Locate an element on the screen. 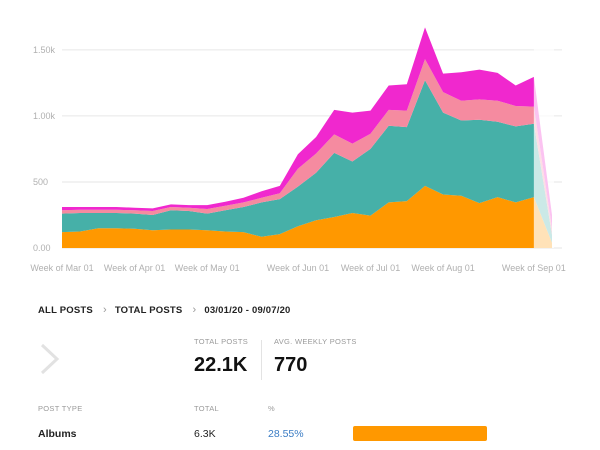 This screenshot has height=450, width=600. x-tick-label: Week of Apr 01 is located at coordinates (134, 268).